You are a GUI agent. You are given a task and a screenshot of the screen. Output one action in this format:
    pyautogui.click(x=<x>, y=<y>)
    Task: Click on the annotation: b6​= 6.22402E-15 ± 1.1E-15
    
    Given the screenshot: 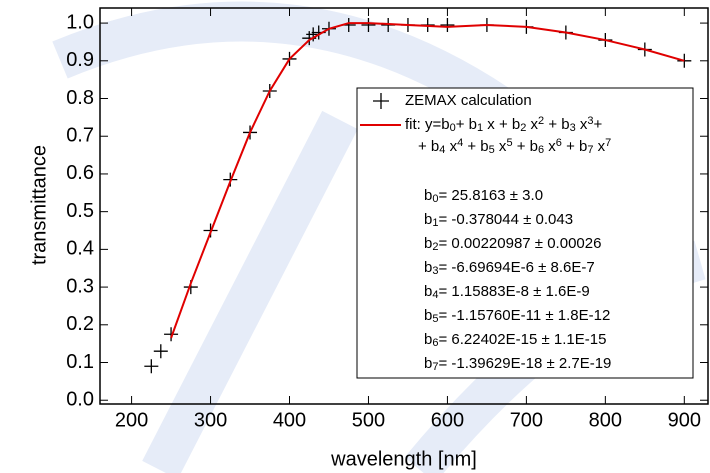 What is the action you would take?
    pyautogui.click(x=515, y=340)
    